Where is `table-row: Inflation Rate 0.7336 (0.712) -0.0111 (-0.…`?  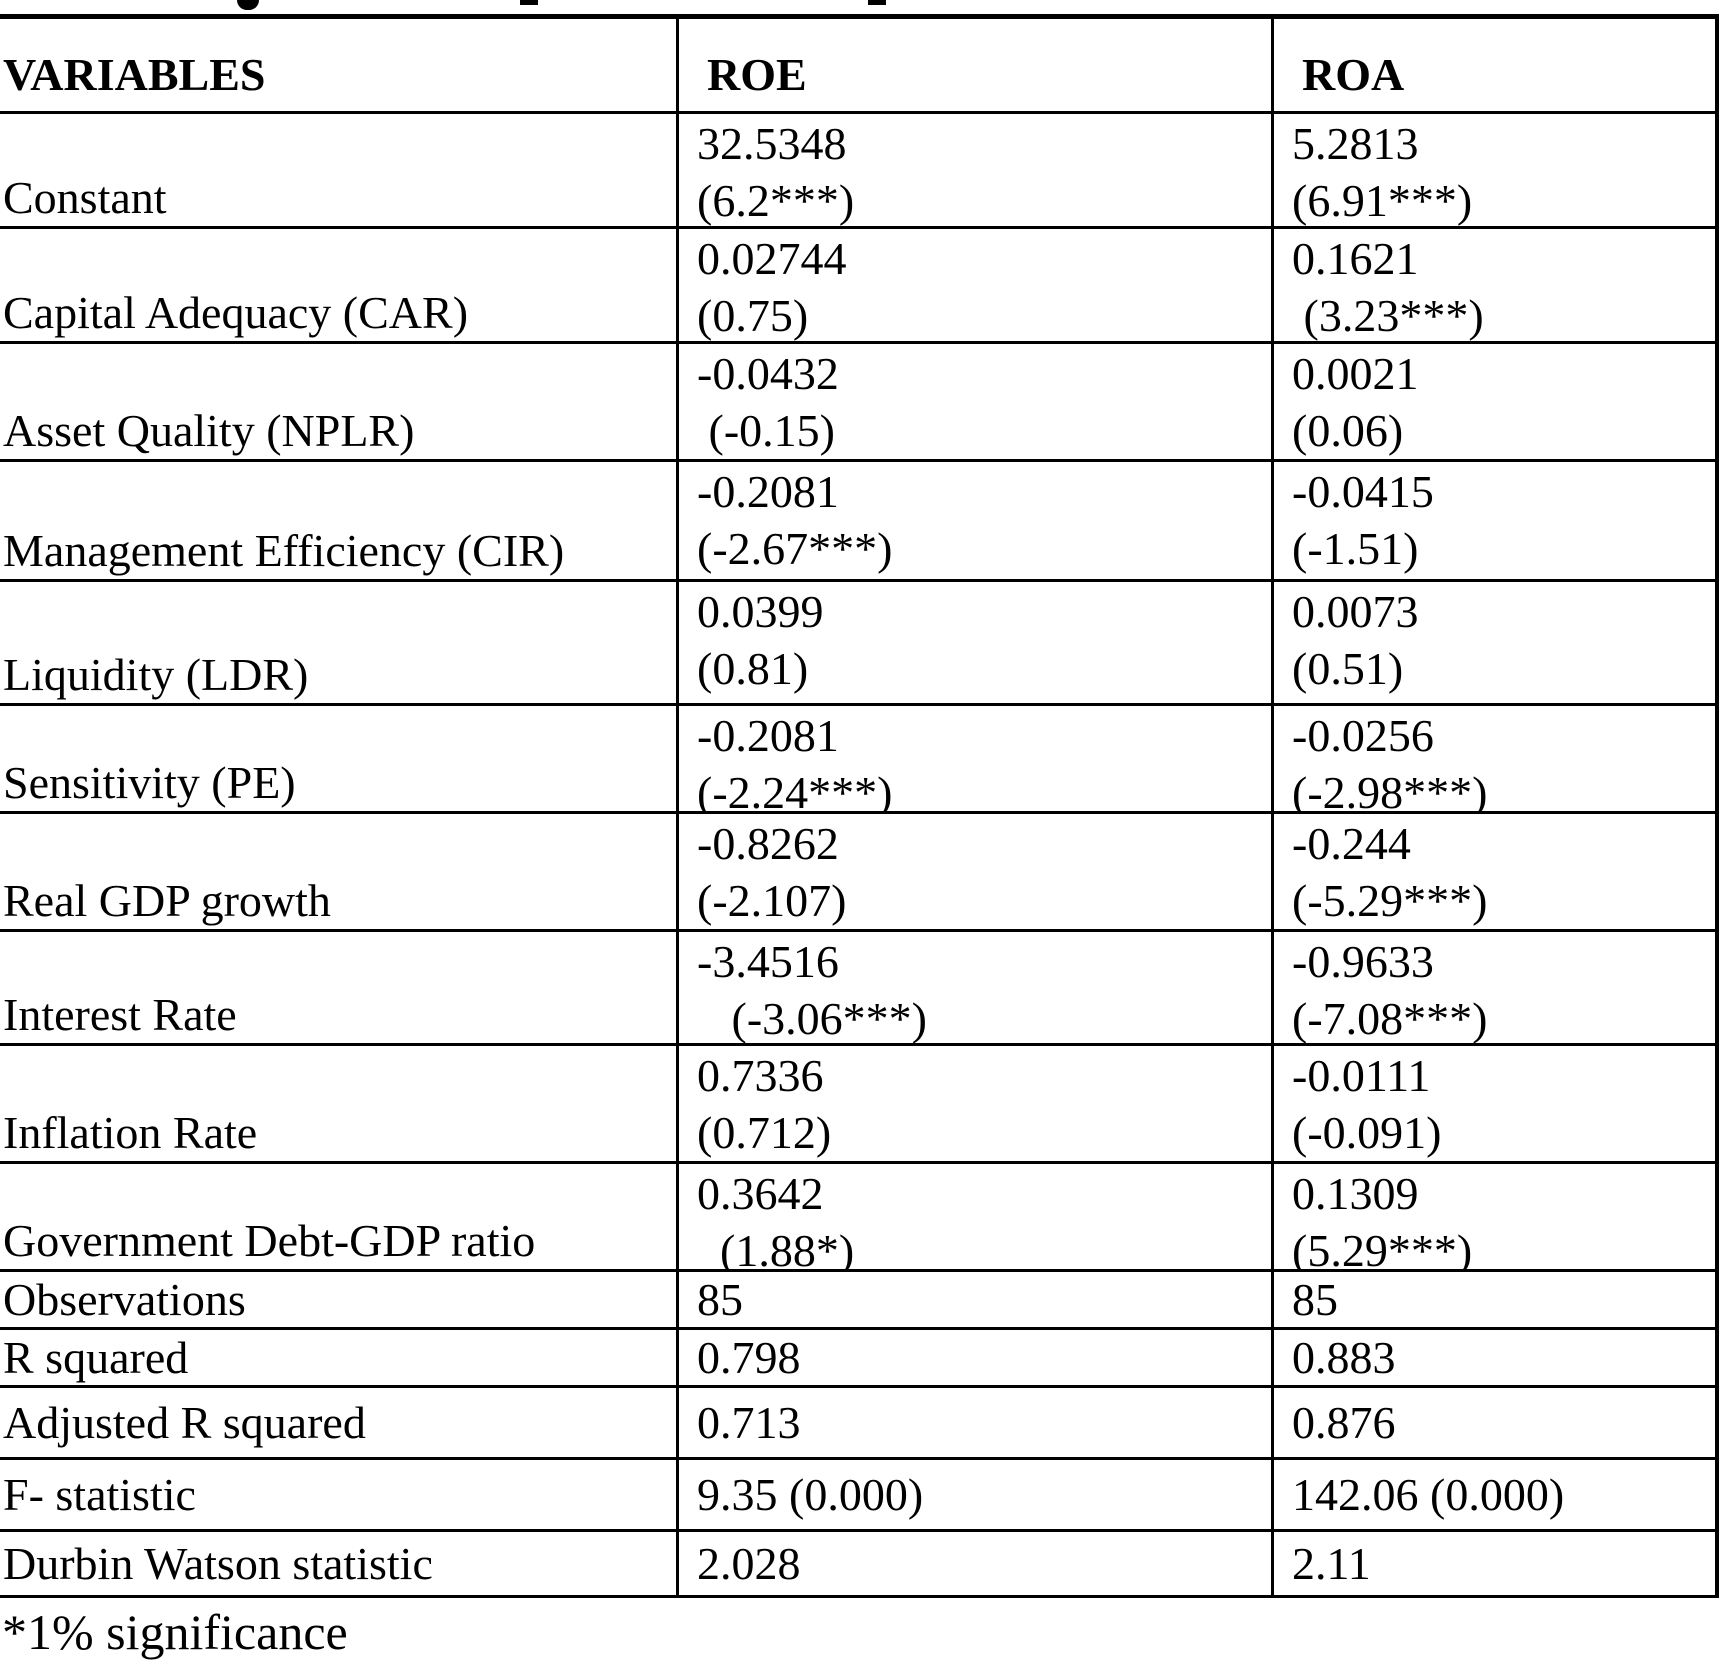
table-row: Inflation Rate 0.7336 (0.712) -0.0111 (-0.… is located at coordinates (857, 1105).